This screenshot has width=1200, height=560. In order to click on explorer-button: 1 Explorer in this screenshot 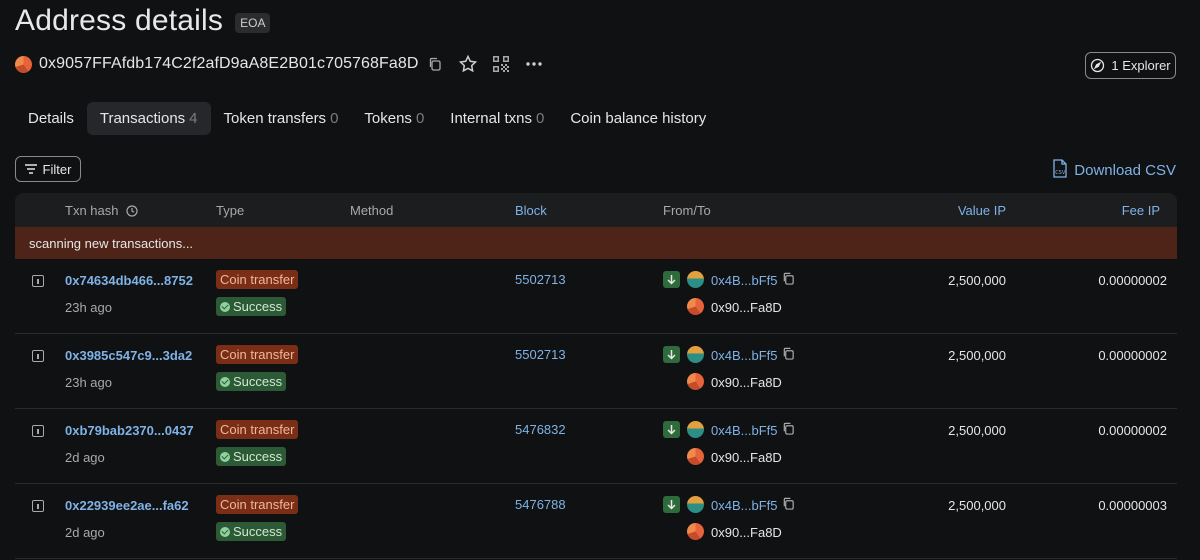, I will do `click(1130, 65)`.